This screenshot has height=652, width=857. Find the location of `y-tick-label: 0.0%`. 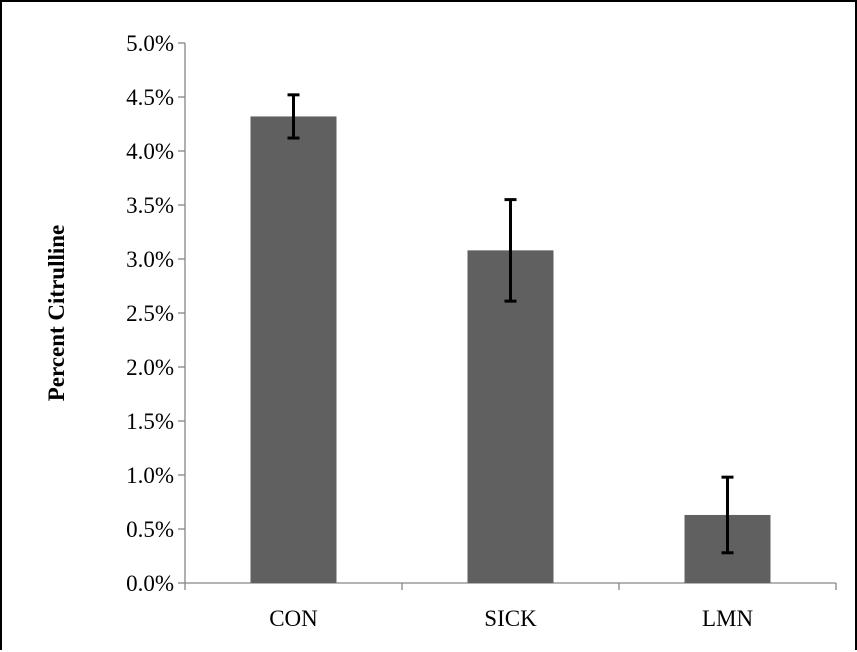

y-tick-label: 0.0% is located at coordinates (150, 583).